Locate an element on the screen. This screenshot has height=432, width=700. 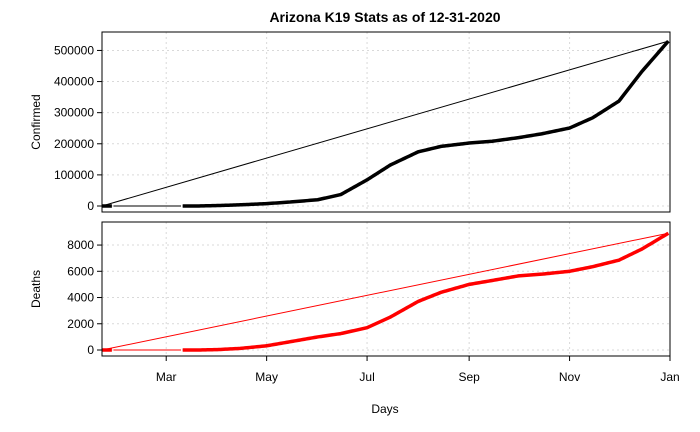
chart-title: Arizona K19 Stats as of 12-31-2020 is located at coordinates (384, 17).